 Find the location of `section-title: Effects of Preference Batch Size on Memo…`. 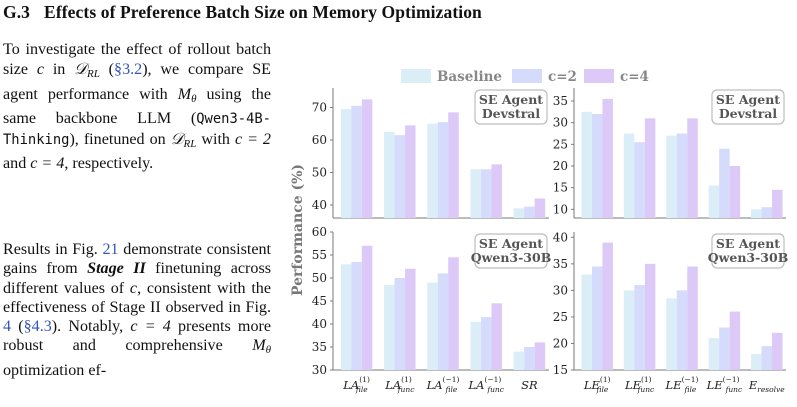

section-title: Effects of Preference Batch Size on Memo… is located at coordinates (263, 12).